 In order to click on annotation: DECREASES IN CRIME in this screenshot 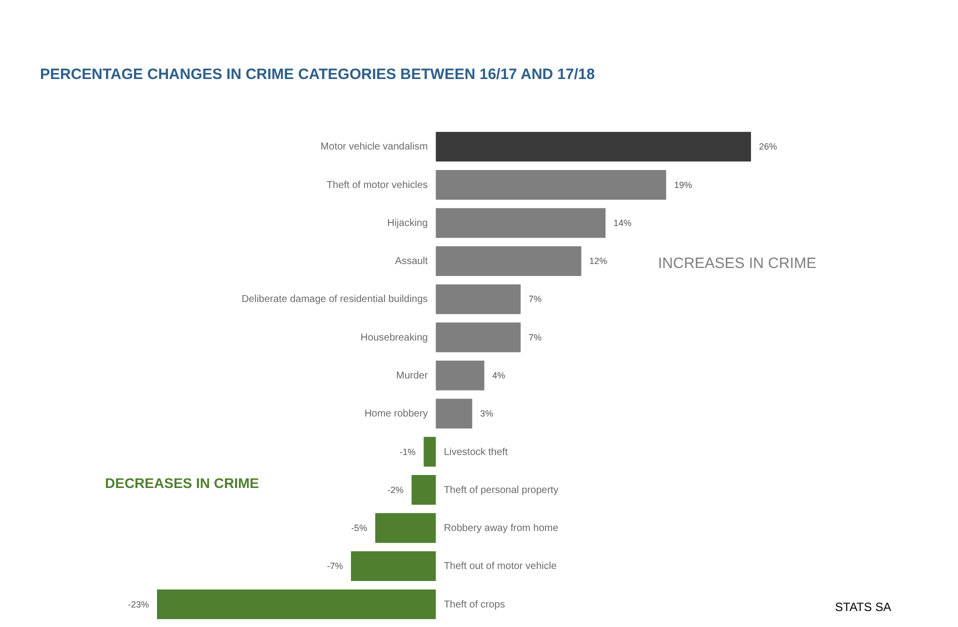, I will do `click(182, 483)`.